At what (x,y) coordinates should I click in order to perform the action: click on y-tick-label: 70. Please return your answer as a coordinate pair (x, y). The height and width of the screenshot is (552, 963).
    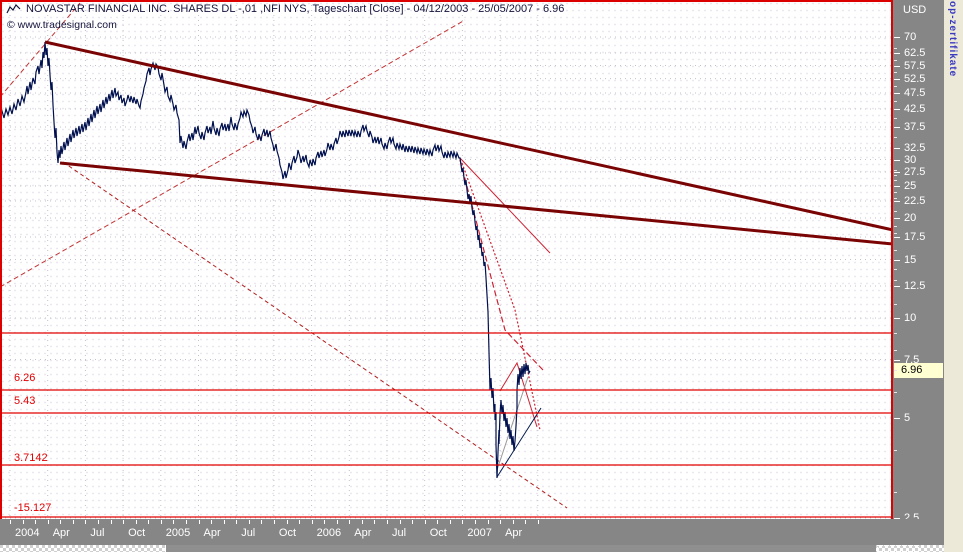
    Looking at the image, I should click on (910, 37).